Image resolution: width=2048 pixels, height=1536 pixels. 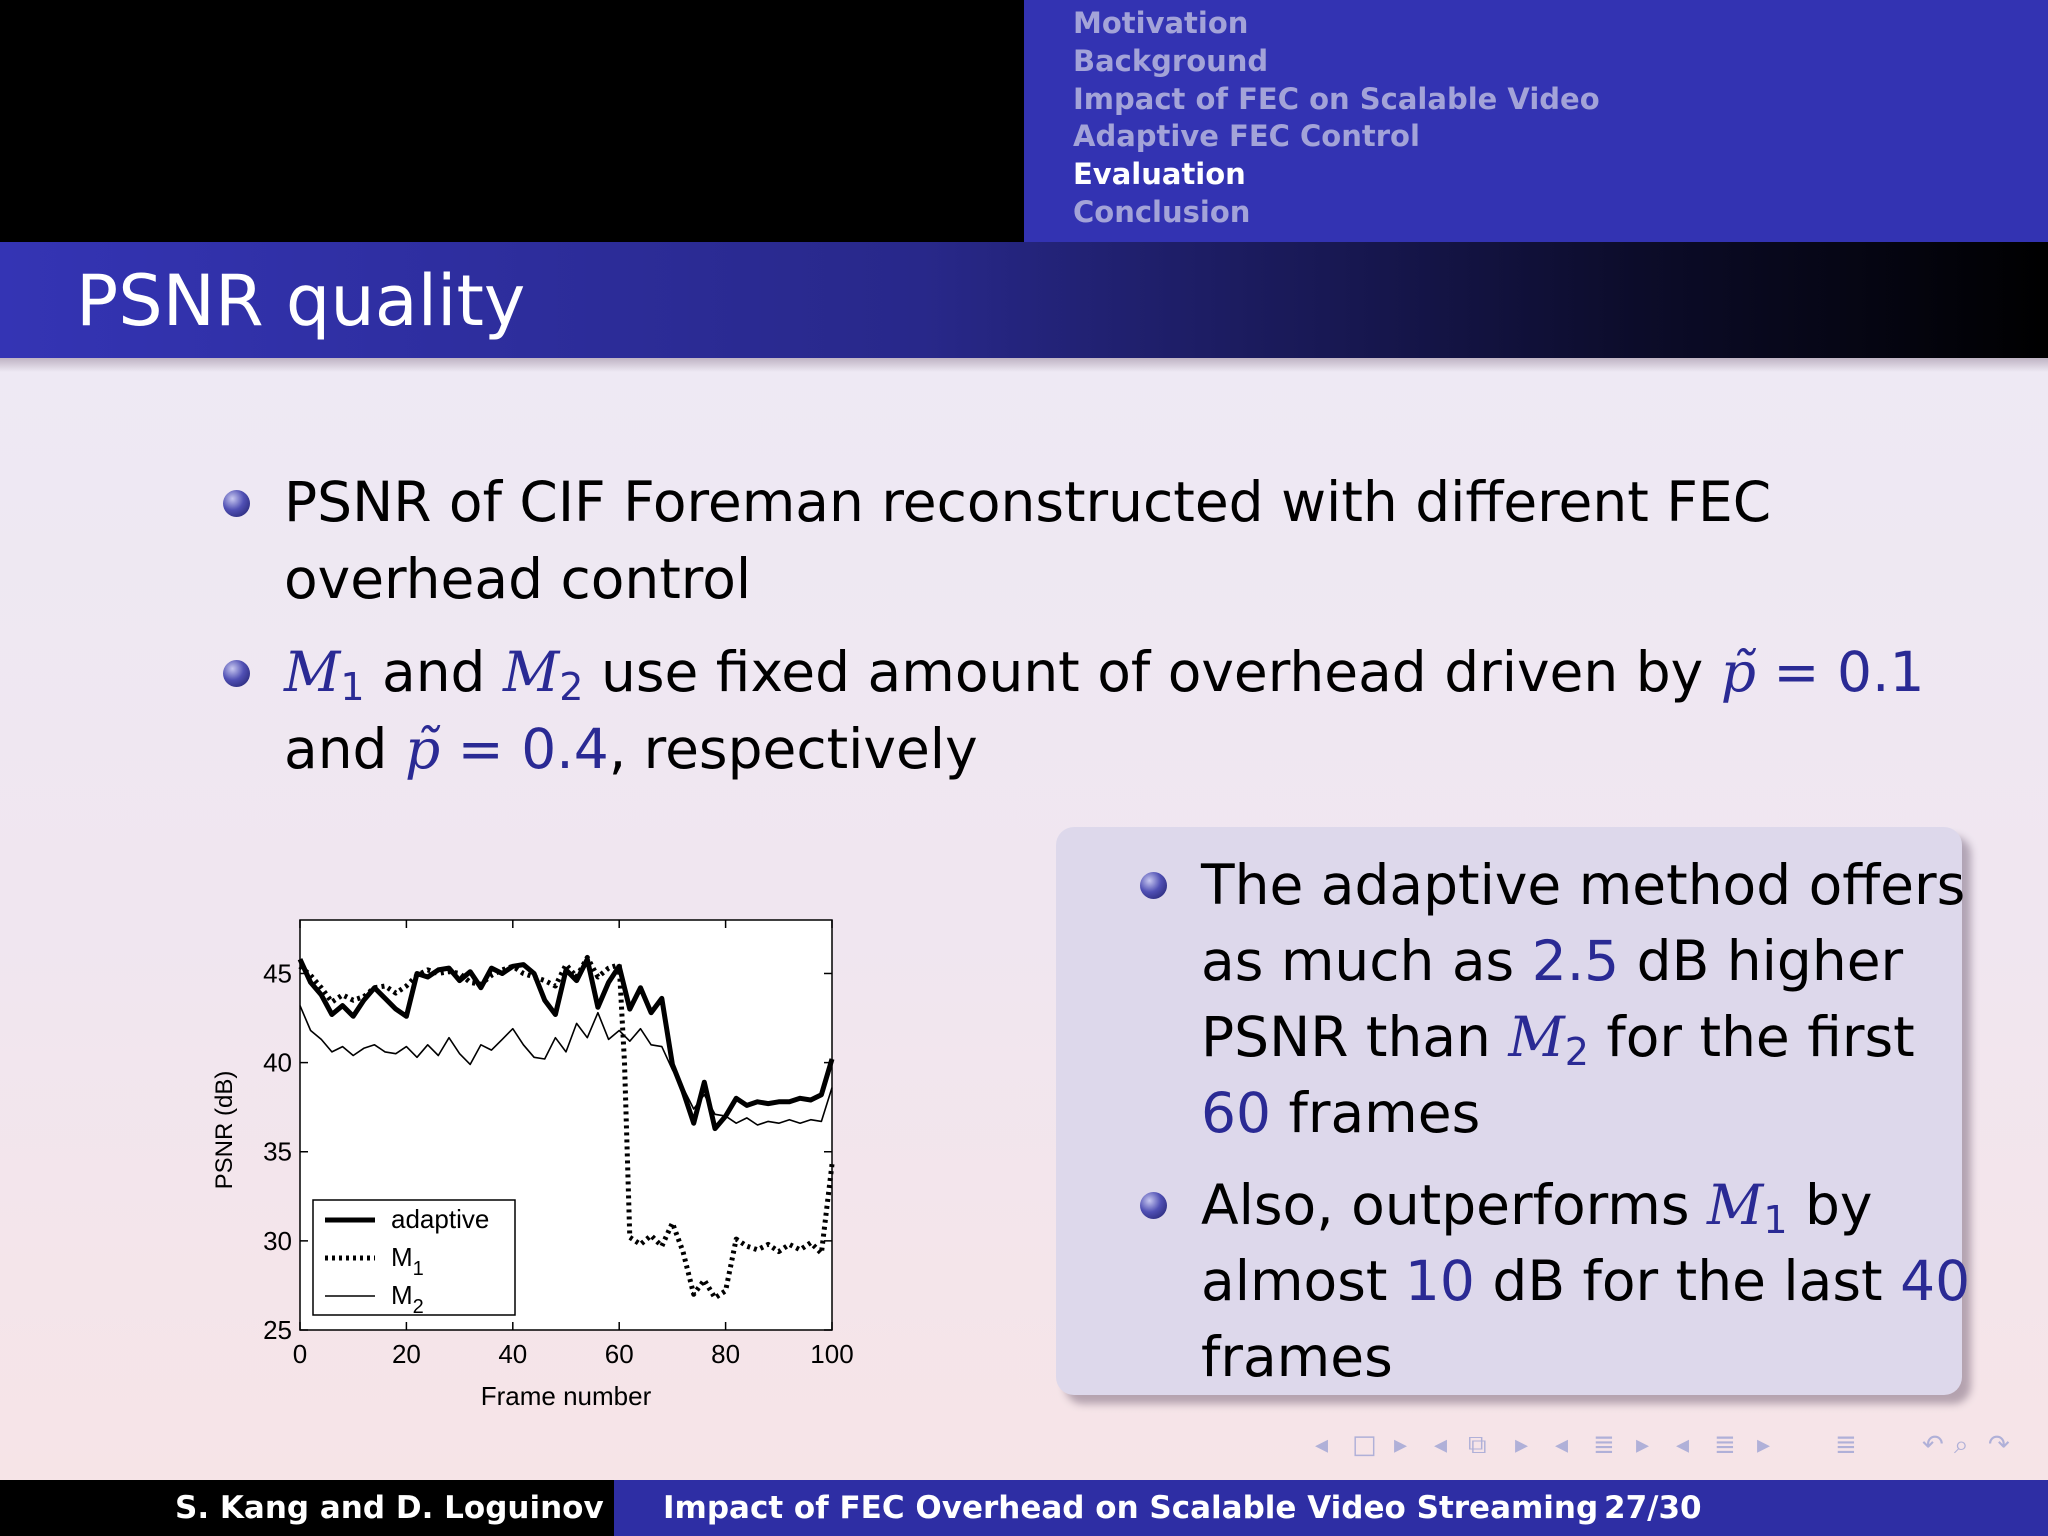 What do you see at coordinates (1297, 1357) in the screenshot?
I see `box-bullet-2-line-3: frames` at bounding box center [1297, 1357].